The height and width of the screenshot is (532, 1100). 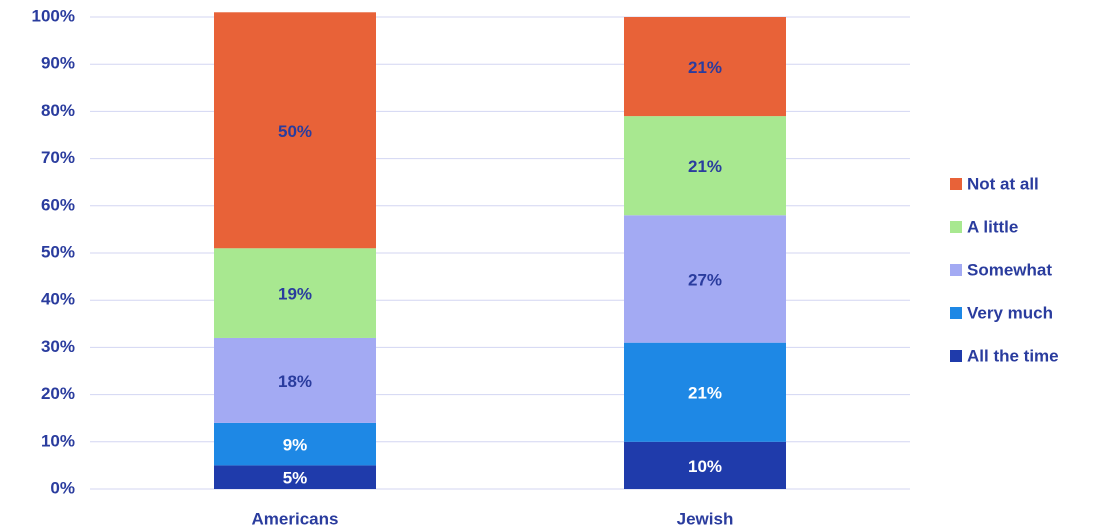 I want to click on x-tick-label: Jewish, so click(x=705, y=518).